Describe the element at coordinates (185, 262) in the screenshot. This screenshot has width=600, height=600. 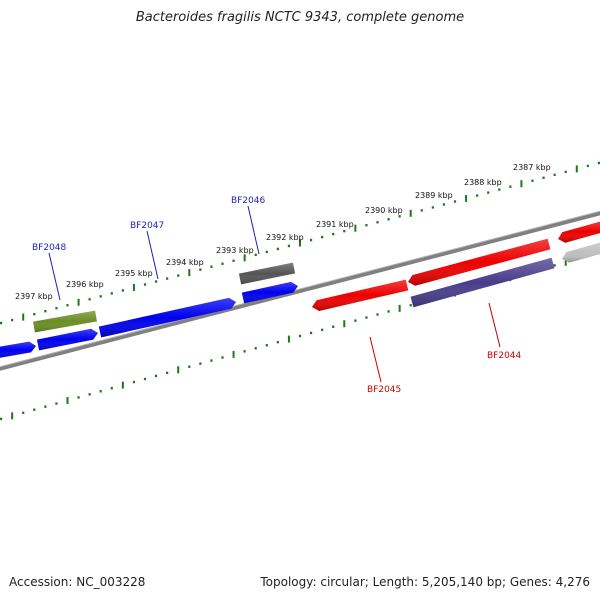
I see `scale-label-2394: 2394 kbp` at that location.